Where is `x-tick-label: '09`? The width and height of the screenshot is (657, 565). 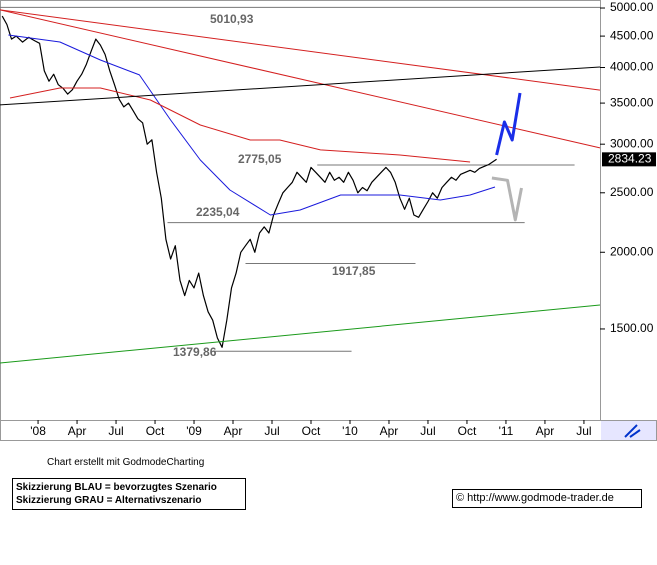 x-tick-label: '09 is located at coordinates (194, 431).